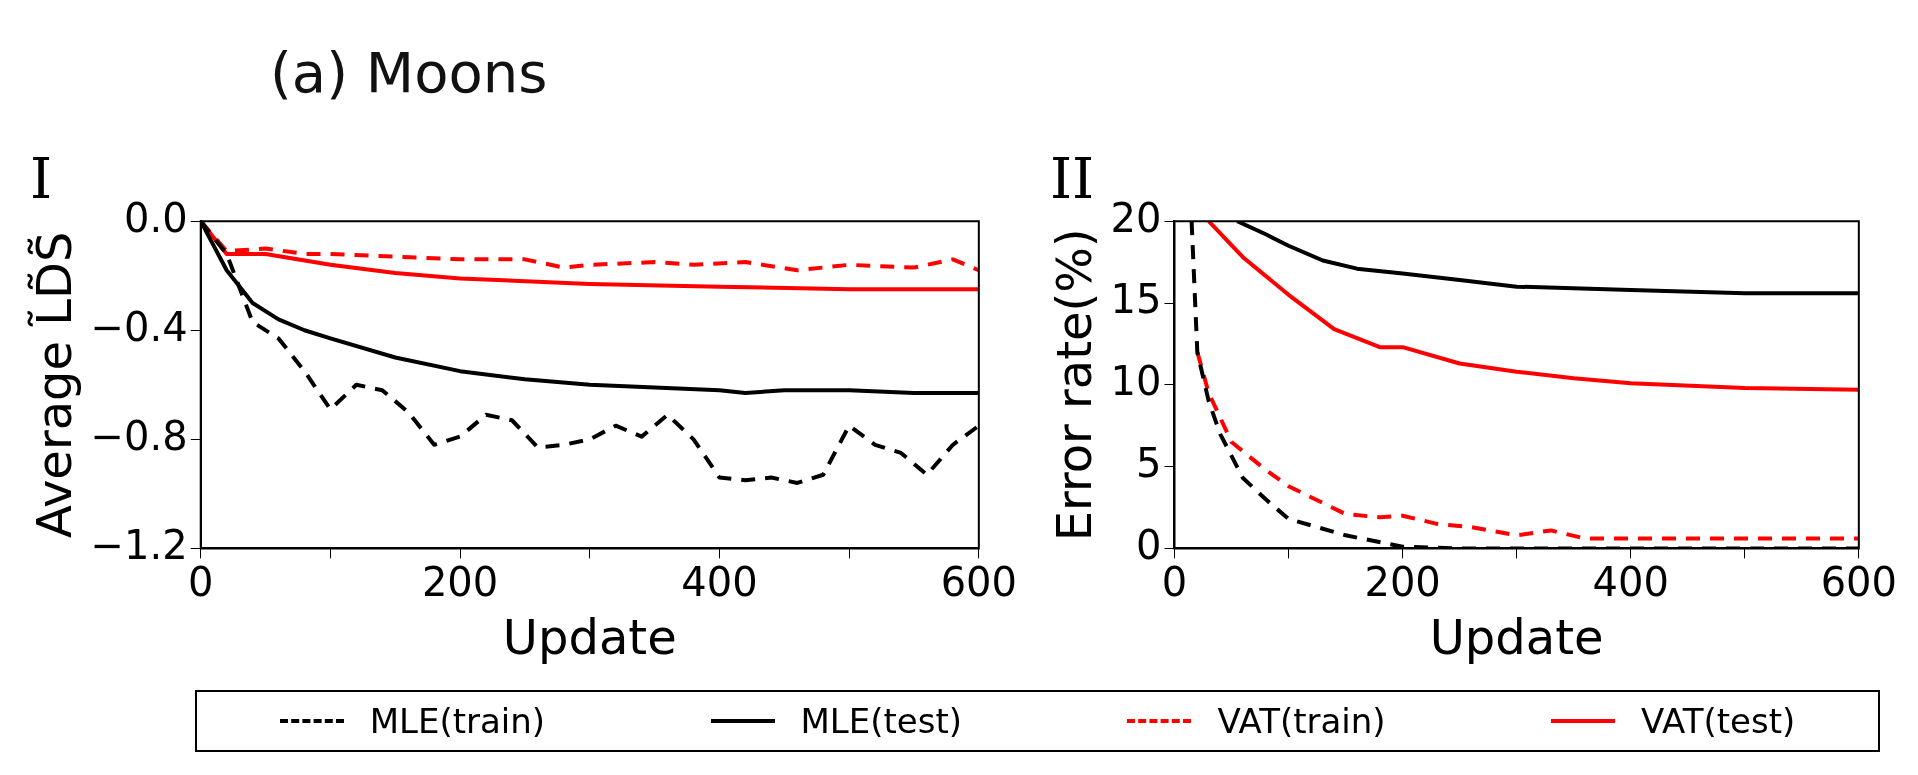 The height and width of the screenshot is (775, 1918). What do you see at coordinates (1718, 721) in the screenshot?
I see `legend-label: VAT(test)` at bounding box center [1718, 721].